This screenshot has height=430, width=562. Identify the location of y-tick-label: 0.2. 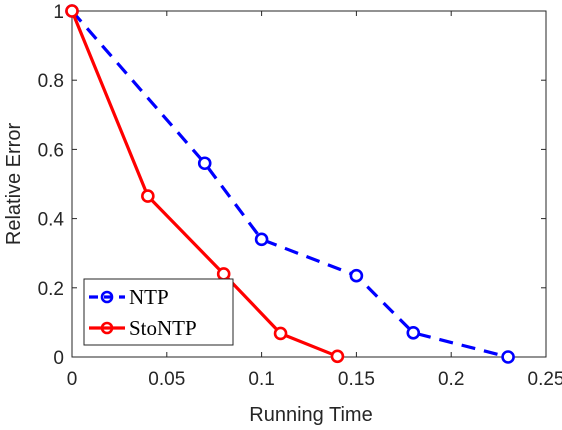
(51, 289).